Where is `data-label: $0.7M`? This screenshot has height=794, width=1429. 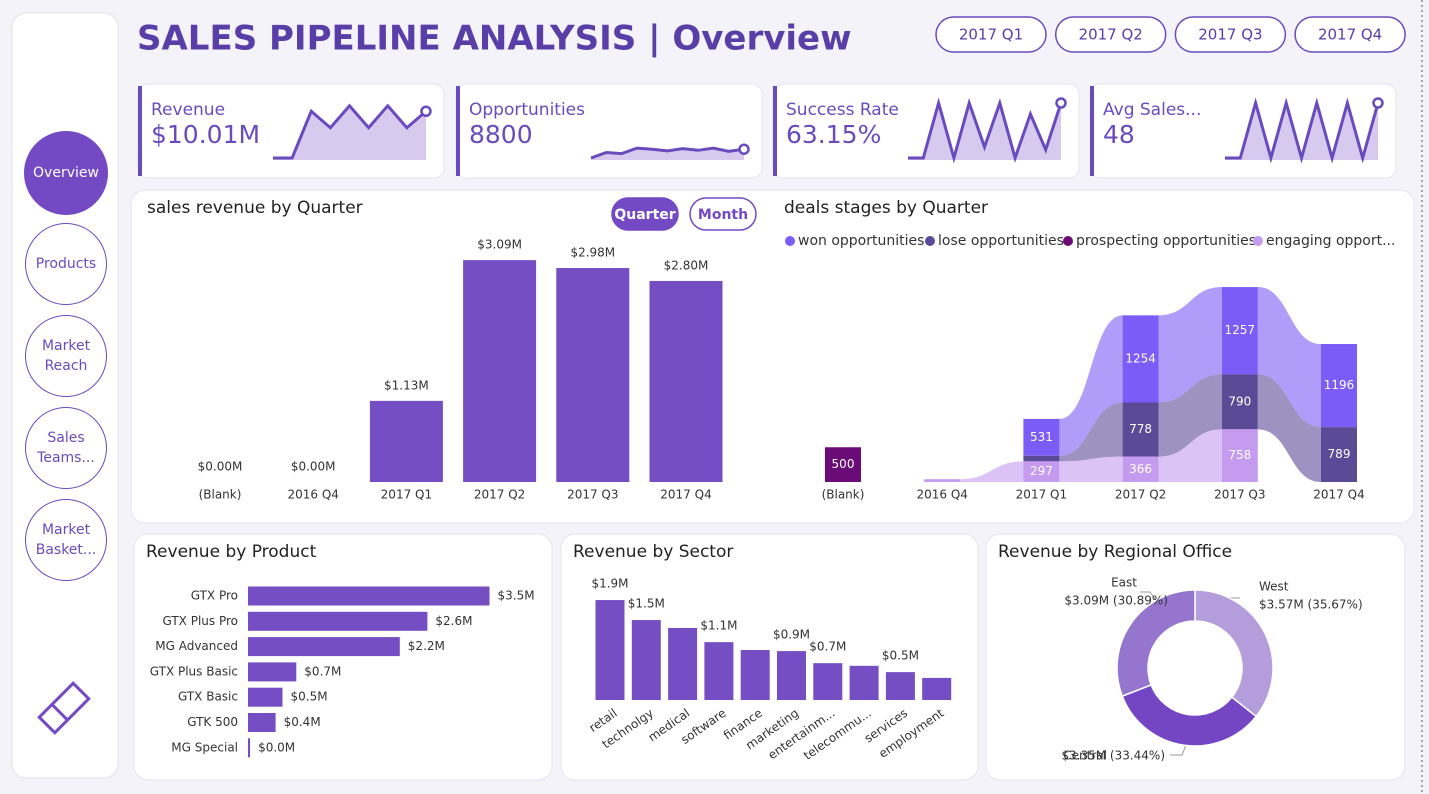 data-label: $0.7M is located at coordinates (322, 671).